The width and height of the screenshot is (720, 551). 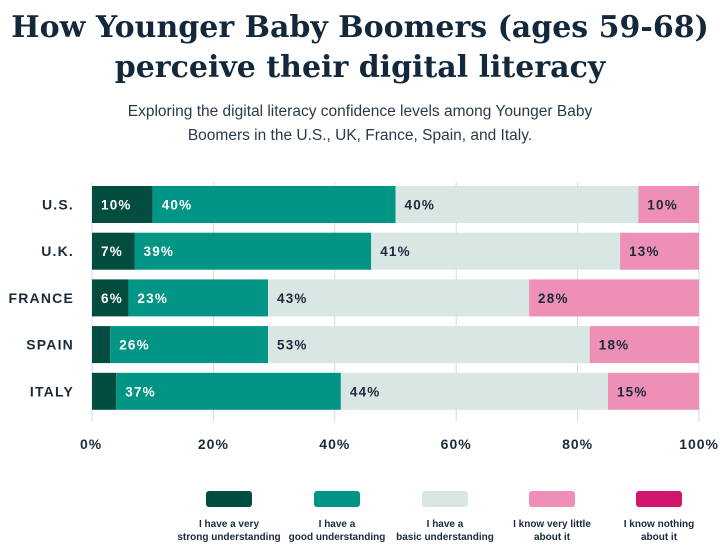 I want to click on x-tick-label: 60%, so click(x=456, y=444).